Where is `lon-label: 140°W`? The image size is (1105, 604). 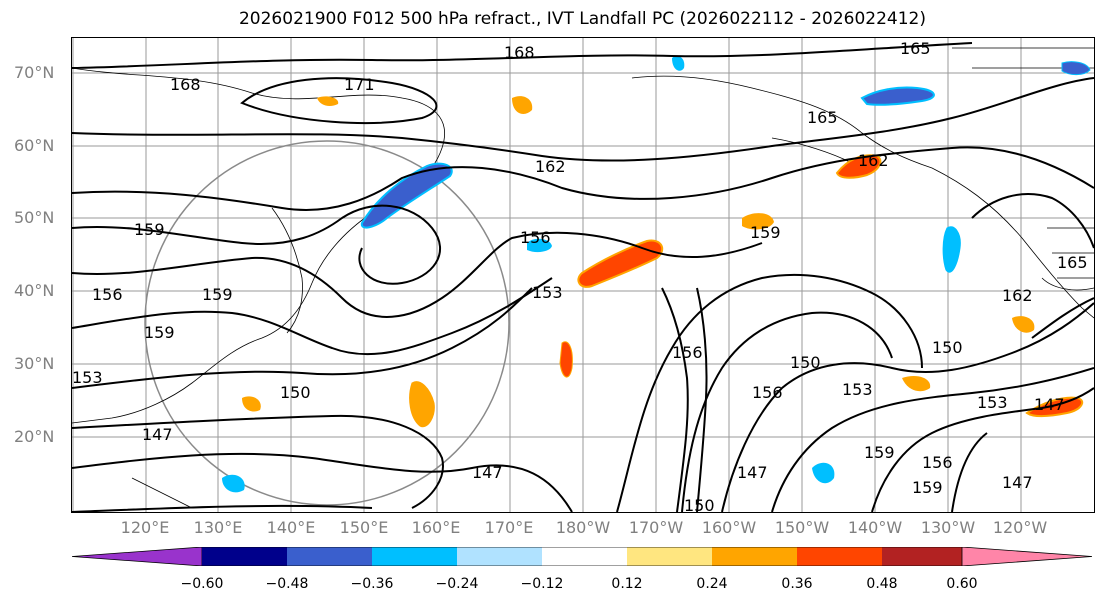 lon-label: 140°W is located at coordinates (875, 527).